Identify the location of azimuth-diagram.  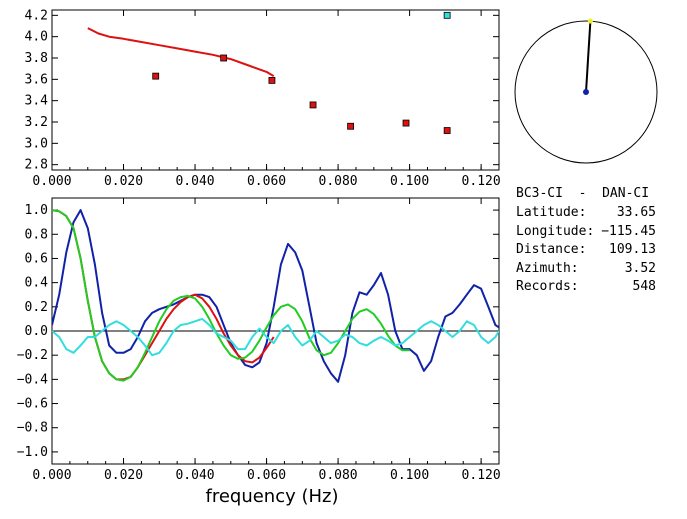
(586, 91).